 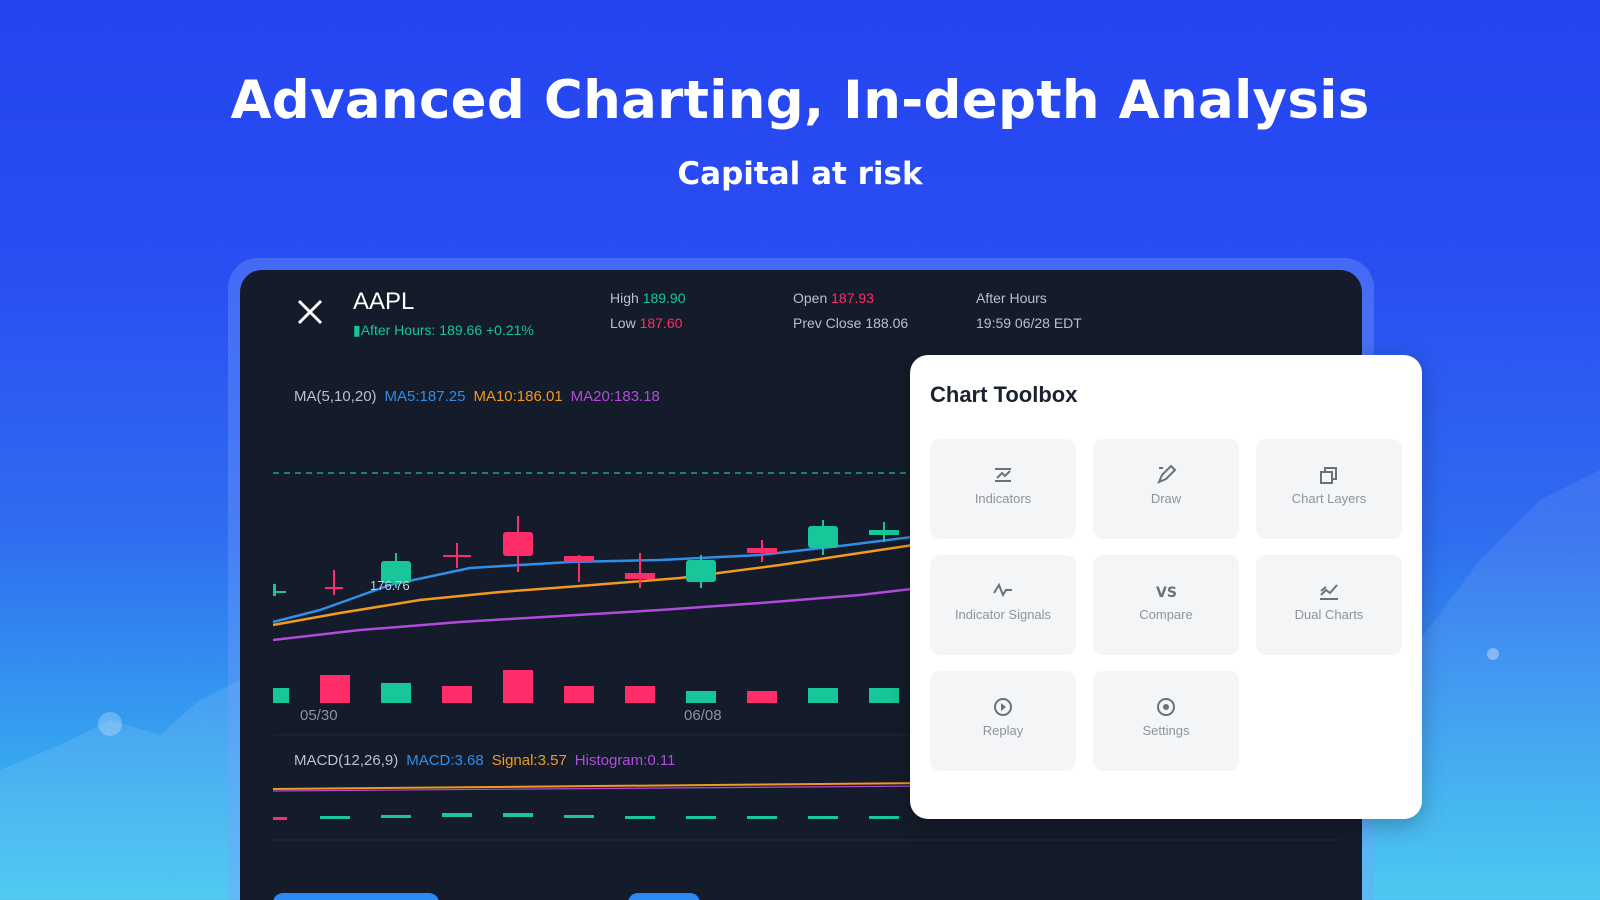 What do you see at coordinates (518, 396) in the screenshot?
I see `ma10-value: MA10:186.01` at bounding box center [518, 396].